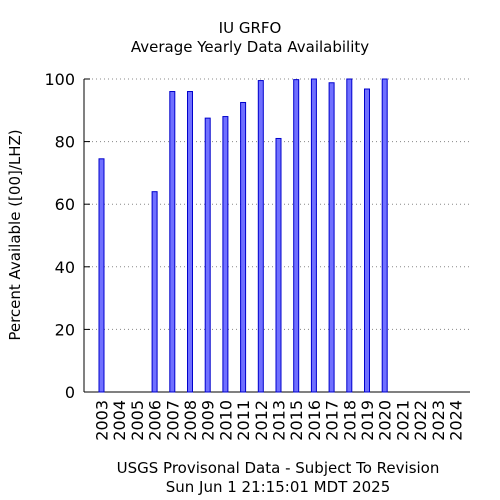 This screenshot has height=500, width=500. I want to click on x-tick-label: 2006, so click(155, 420).